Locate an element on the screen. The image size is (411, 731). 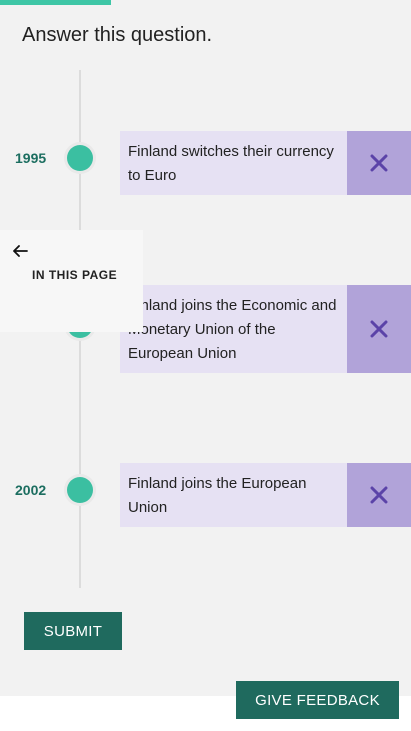
timeline-card-1: Finland switches their currency to Euro is located at coordinates (265, 163).